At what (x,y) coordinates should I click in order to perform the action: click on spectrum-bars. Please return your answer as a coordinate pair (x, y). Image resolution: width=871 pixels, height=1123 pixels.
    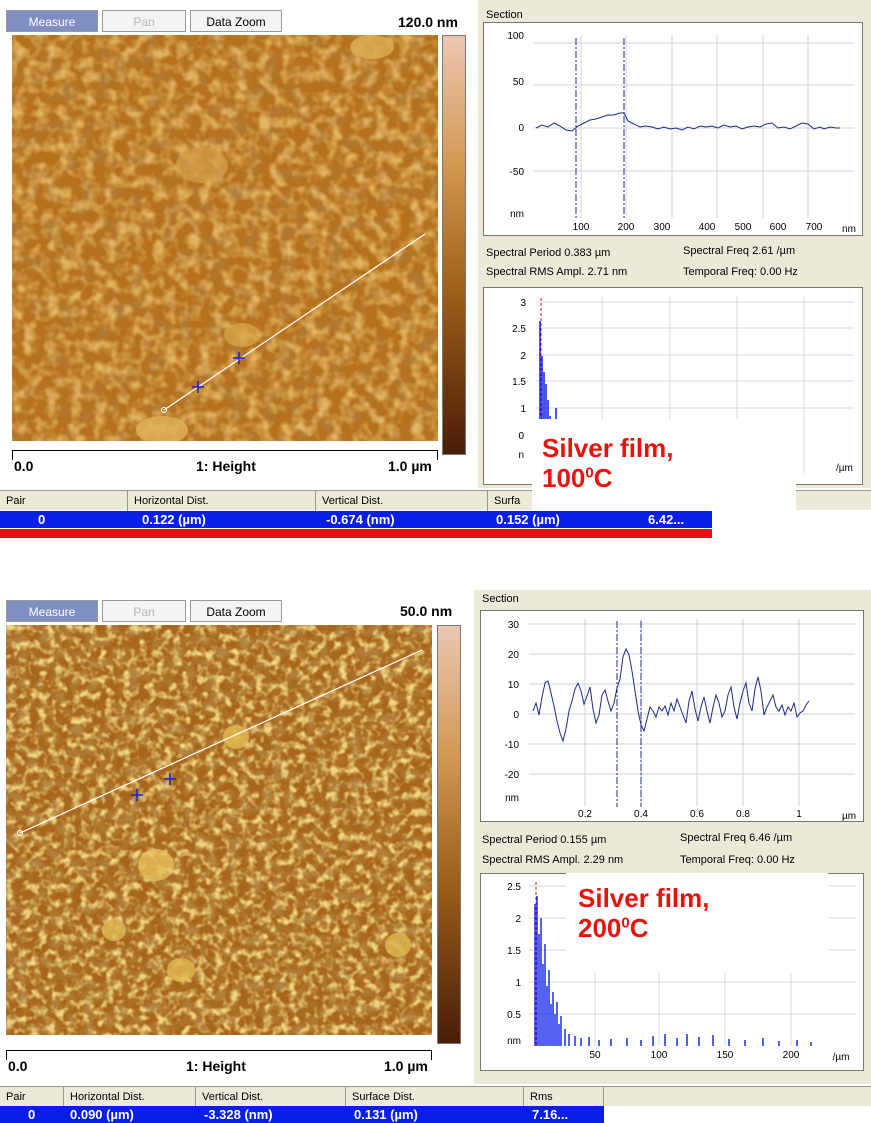
    Looking at the image, I should click on (673, 971).